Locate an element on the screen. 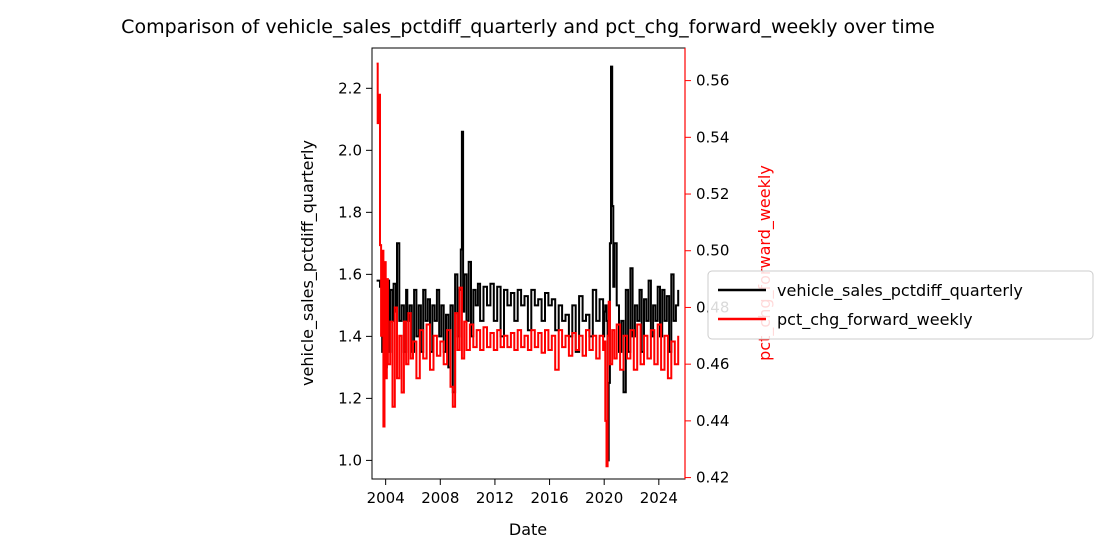 This screenshot has width=1107, height=558. y-left-tick-label-0: 1.0 is located at coordinates (350, 460).